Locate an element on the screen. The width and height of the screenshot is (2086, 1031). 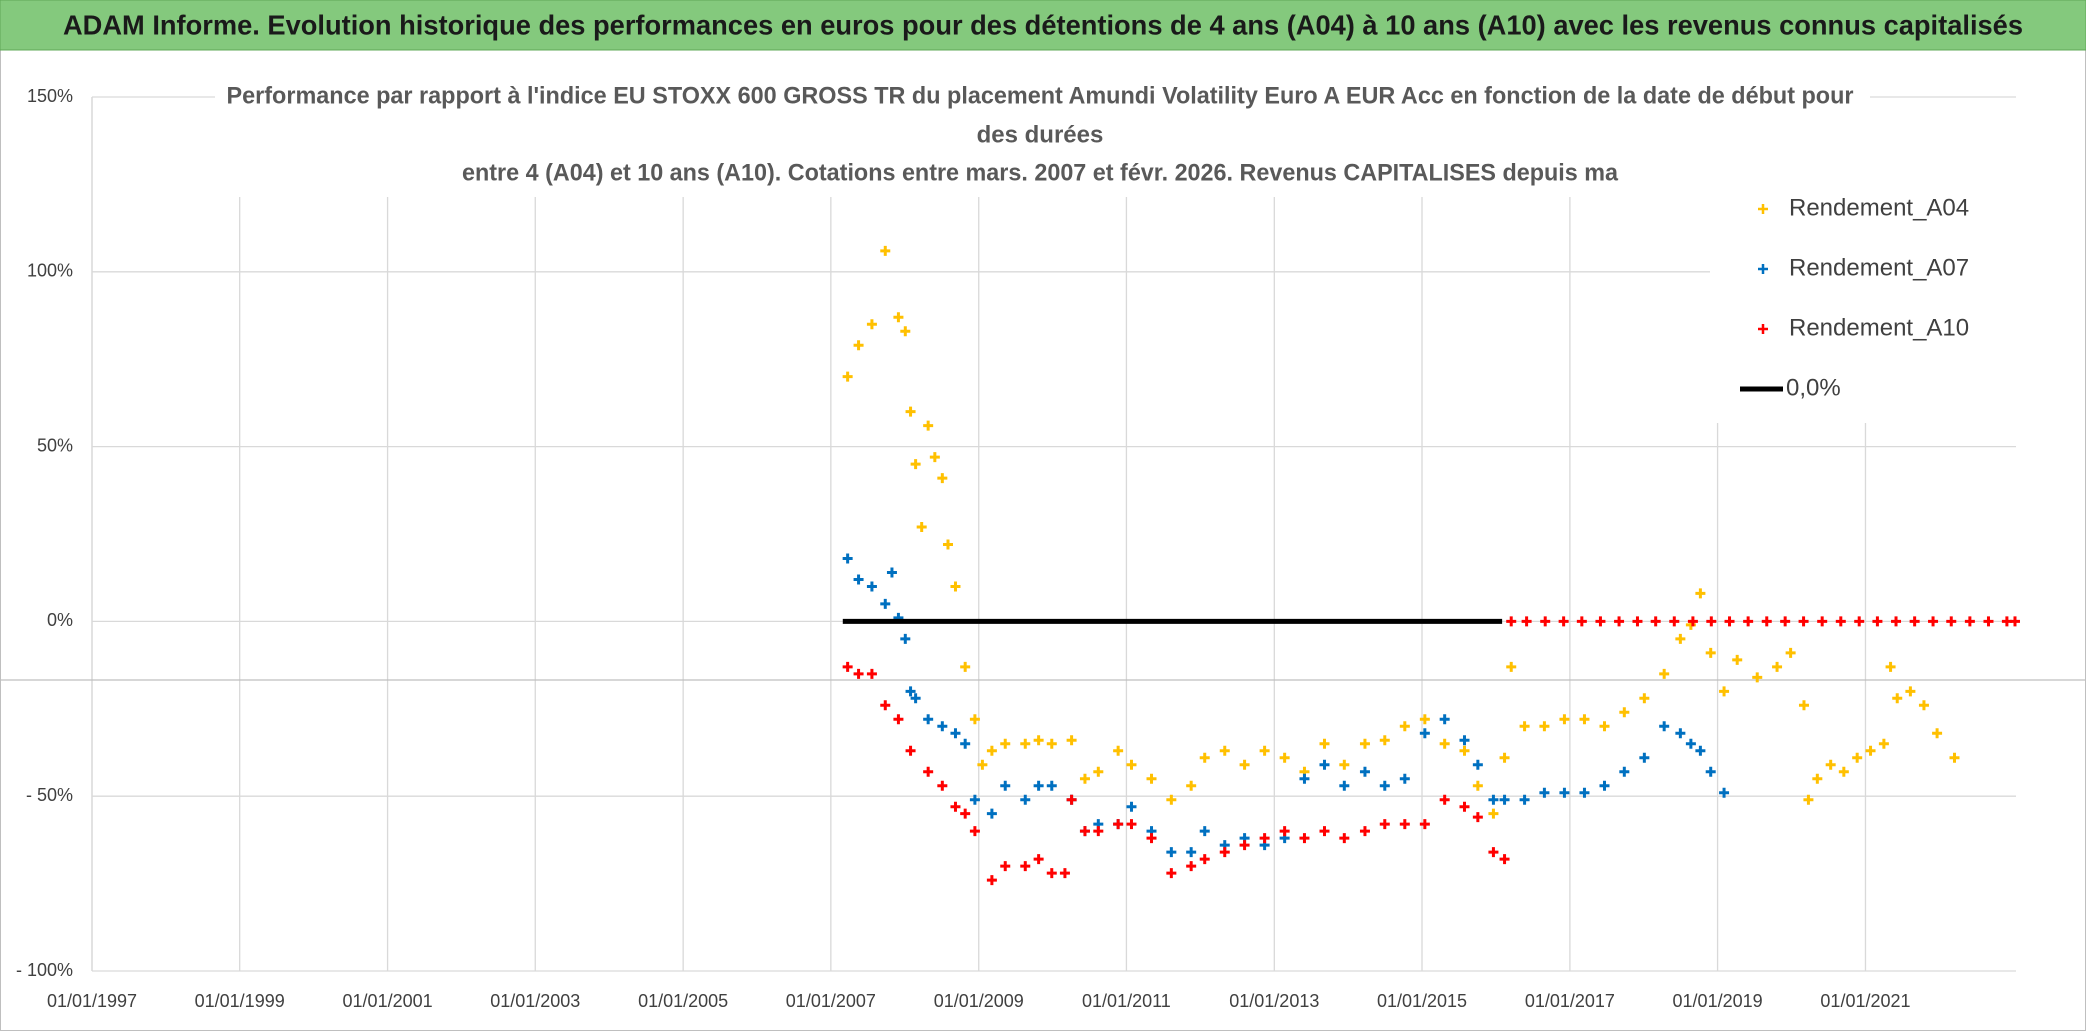
legend-background is located at coordinates (1863, 304).